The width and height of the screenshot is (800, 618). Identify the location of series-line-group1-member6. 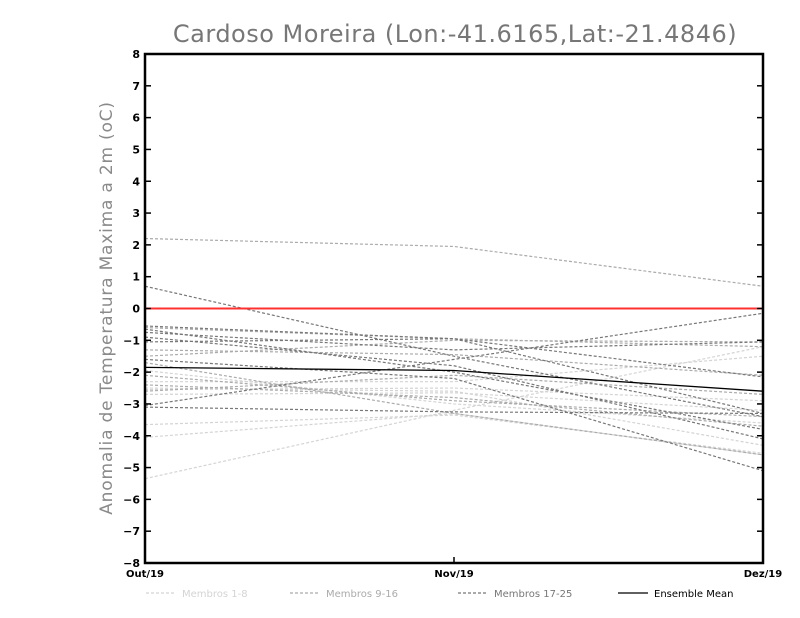
(454, 401).